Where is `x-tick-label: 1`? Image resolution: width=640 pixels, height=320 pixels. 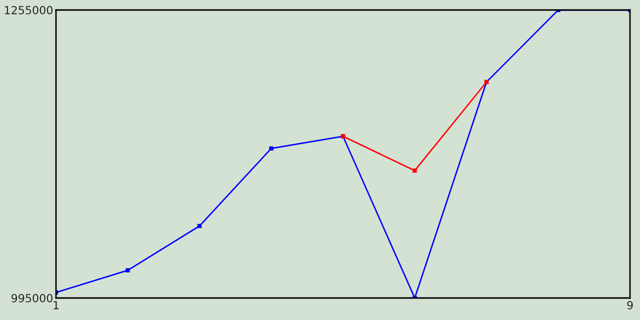 x-tick-label: 1 is located at coordinates (56, 305).